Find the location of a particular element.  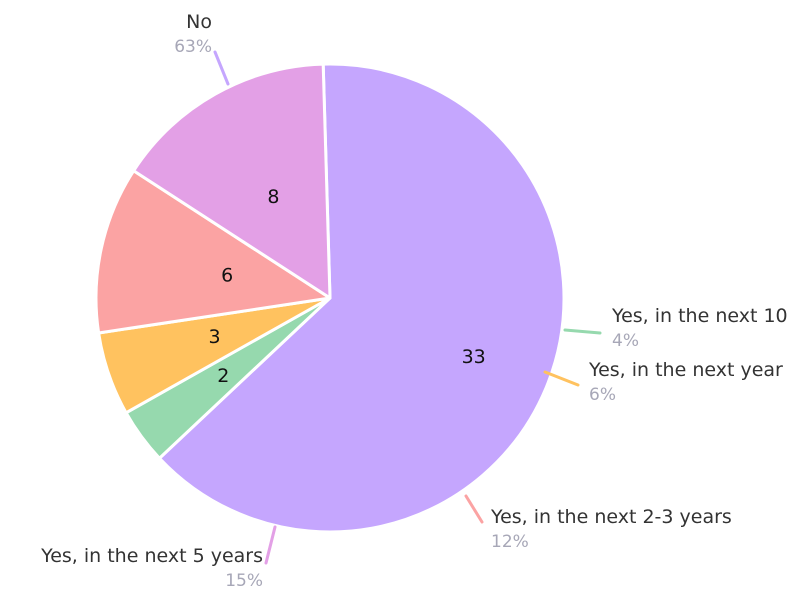

count-label-yes-in-the-next-5-years: 8 is located at coordinates (273, 197).